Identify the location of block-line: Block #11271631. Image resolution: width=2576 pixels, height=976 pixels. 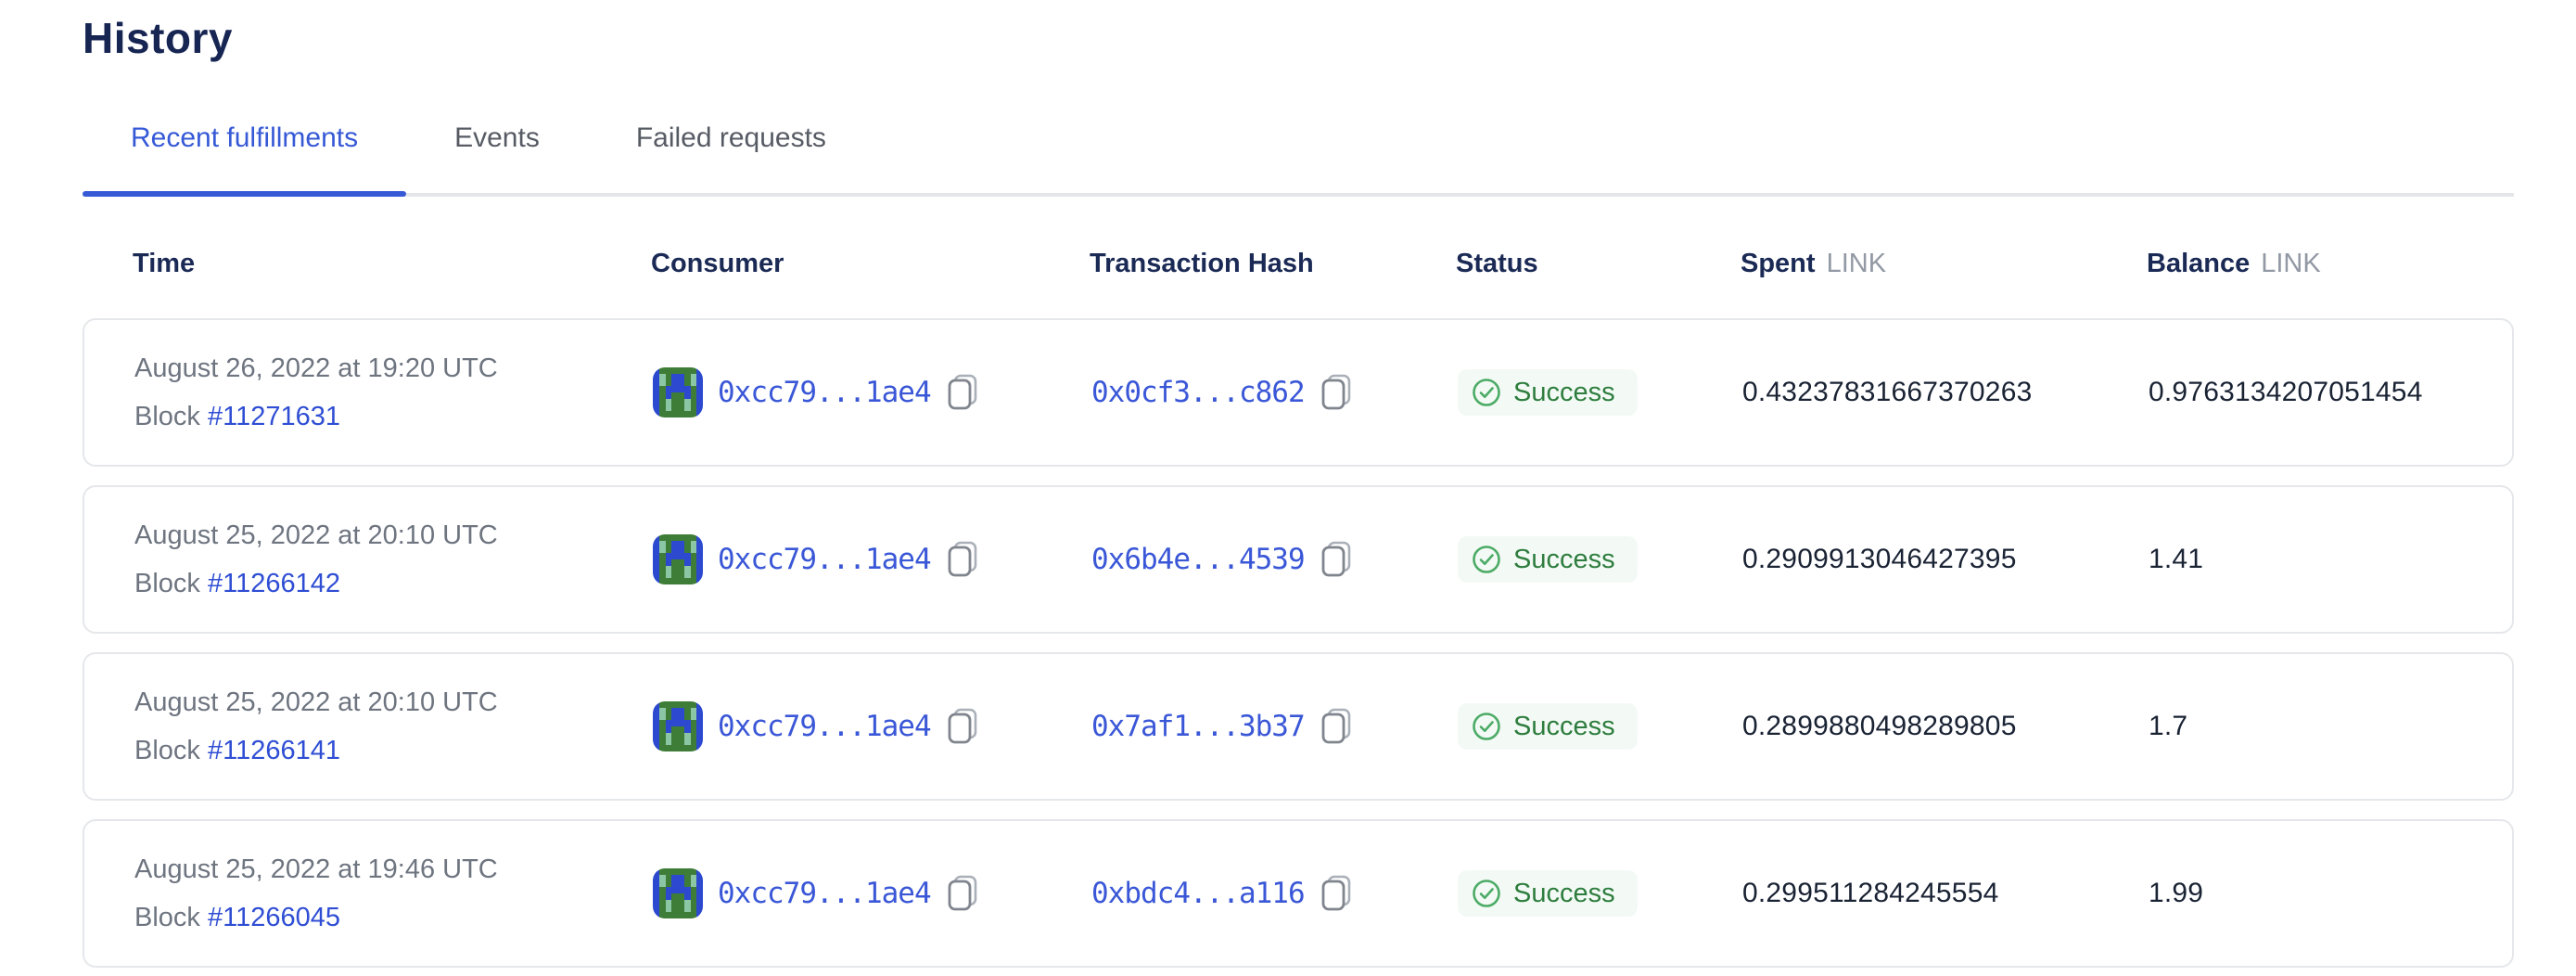
(393, 416).